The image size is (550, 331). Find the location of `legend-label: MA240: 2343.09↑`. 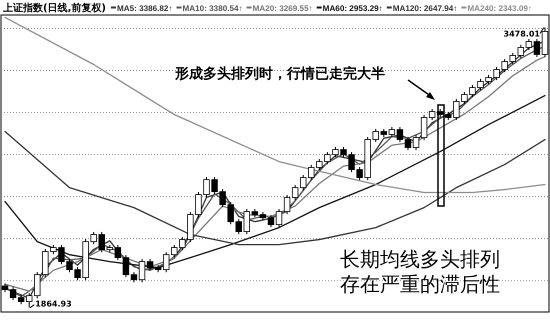

legend-label: MA240: 2343.09↑ is located at coordinates (499, 8).